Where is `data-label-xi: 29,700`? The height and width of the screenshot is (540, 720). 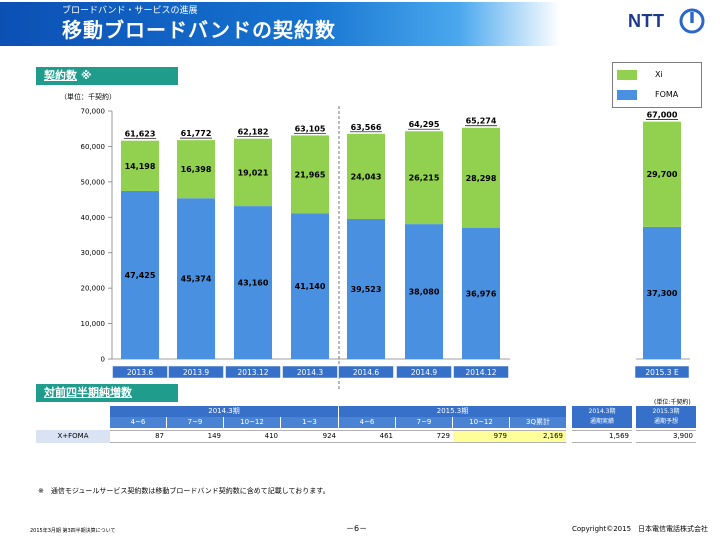
data-label-xi: 29,700 is located at coordinates (662, 174).